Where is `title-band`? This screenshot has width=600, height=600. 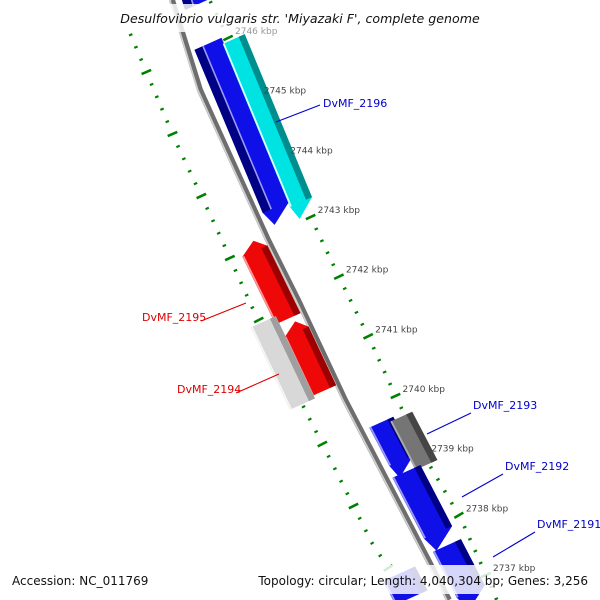
title-band is located at coordinates (300, 18).